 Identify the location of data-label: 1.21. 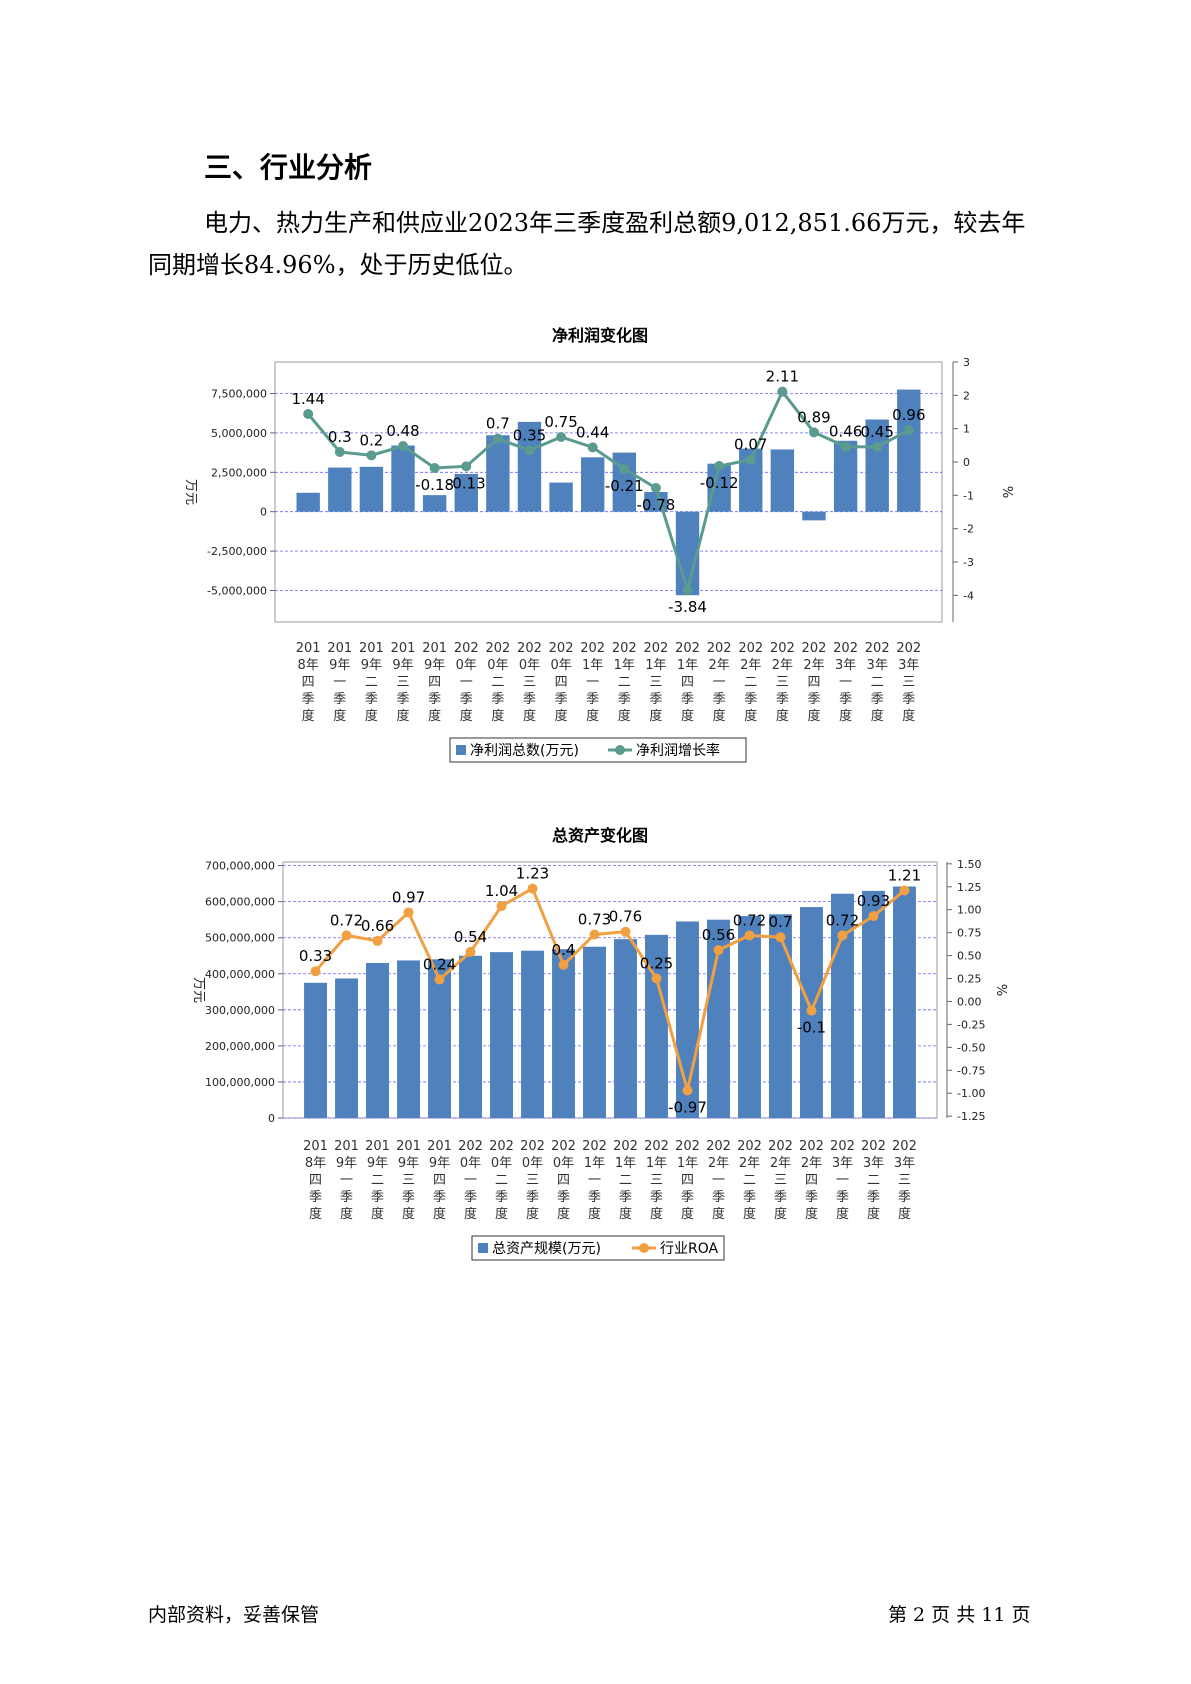
(904, 875).